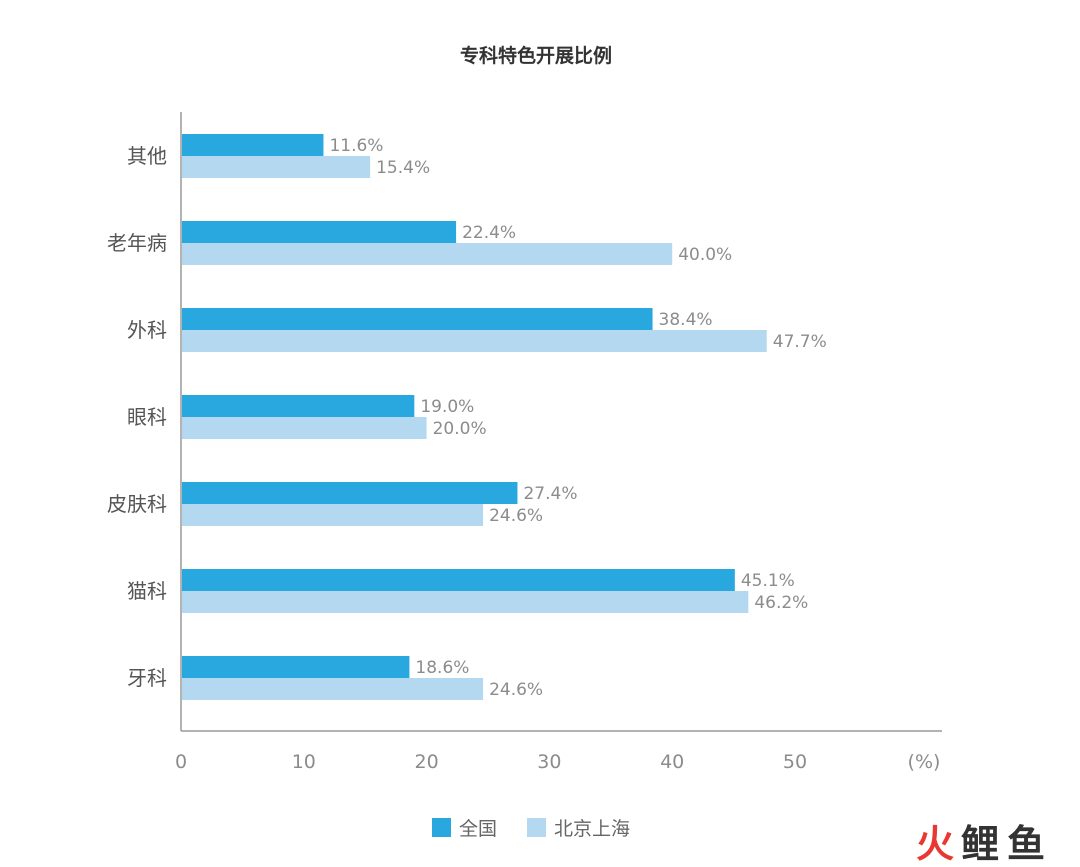 This screenshot has width=1080, height=867. I want to click on value-label: 27.4%, so click(550, 494).